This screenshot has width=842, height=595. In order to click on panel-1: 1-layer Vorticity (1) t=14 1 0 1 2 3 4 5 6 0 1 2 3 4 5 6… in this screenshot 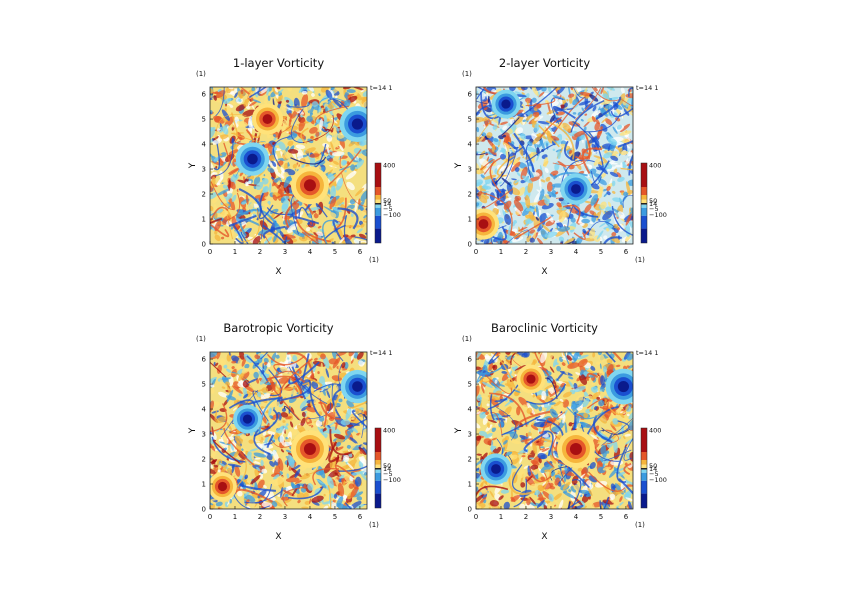, I will do `click(294, 166)`.